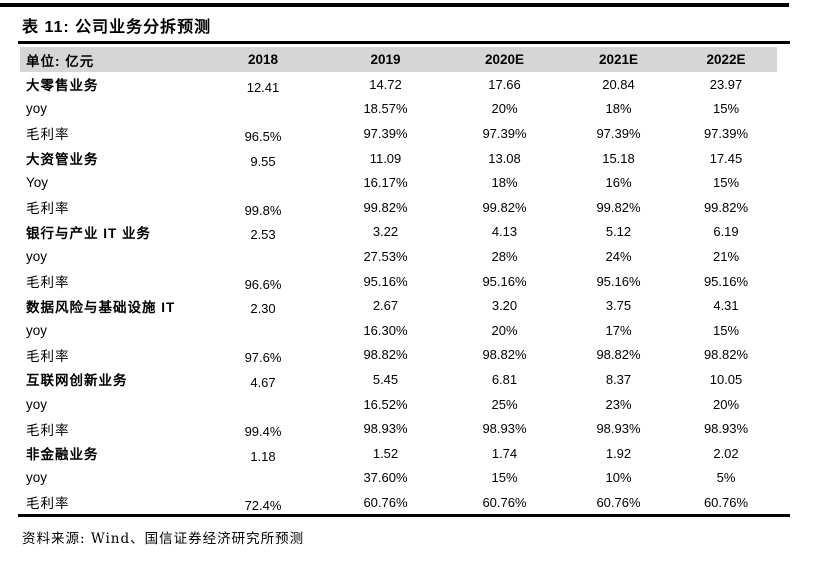 The height and width of the screenshot is (566, 814). Describe the element at coordinates (398, 84) in the screenshot. I see `table-row: 大零售业务 12.41 14.72 17.66 20.84 23.97` at that location.